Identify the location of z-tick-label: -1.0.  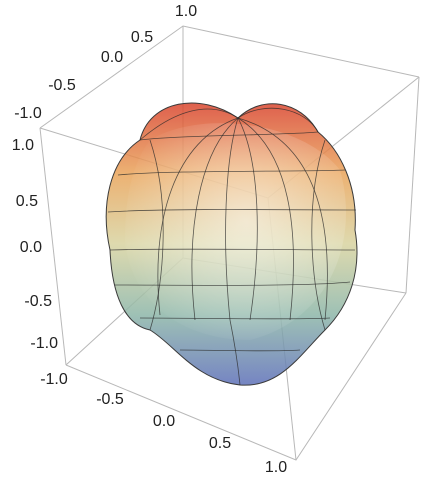
(44, 343).